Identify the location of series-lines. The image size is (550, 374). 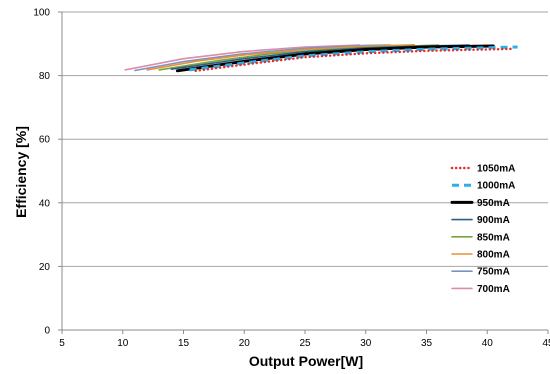
(321, 58).